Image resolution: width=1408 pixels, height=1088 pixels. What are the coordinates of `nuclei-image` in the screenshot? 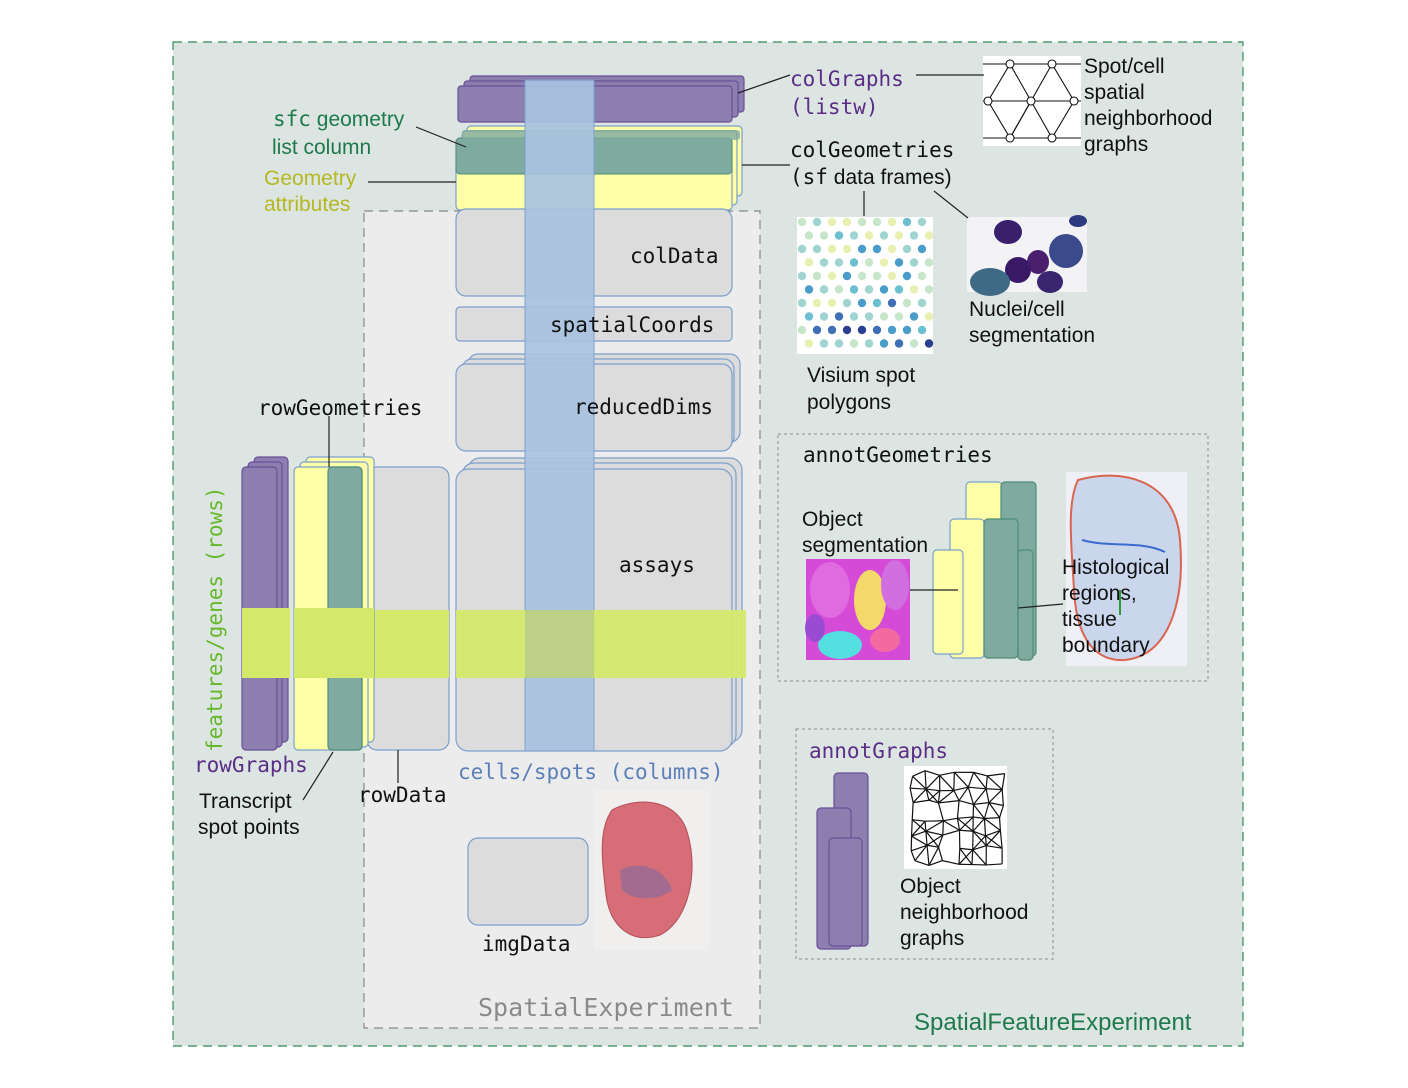 It's located at (1027, 255).